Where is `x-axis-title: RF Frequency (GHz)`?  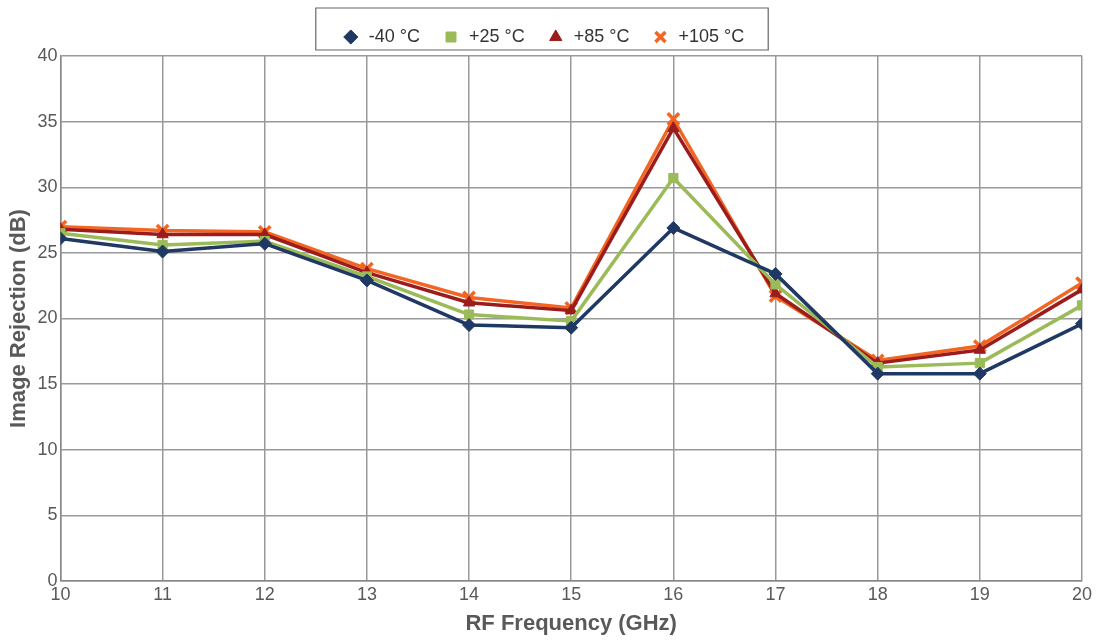
x-axis-title: RF Frequency (GHz) is located at coordinates (571, 622).